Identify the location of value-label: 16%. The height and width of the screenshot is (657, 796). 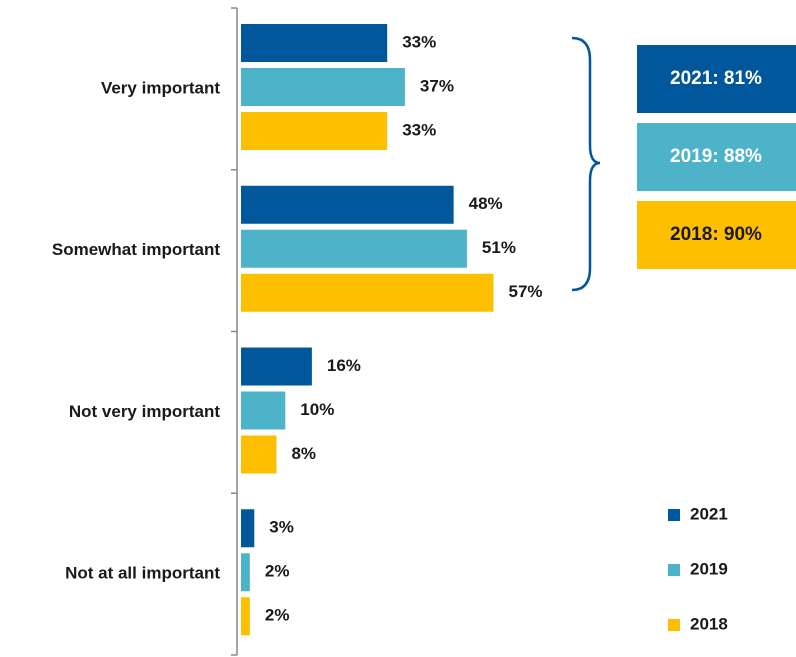
(344, 365).